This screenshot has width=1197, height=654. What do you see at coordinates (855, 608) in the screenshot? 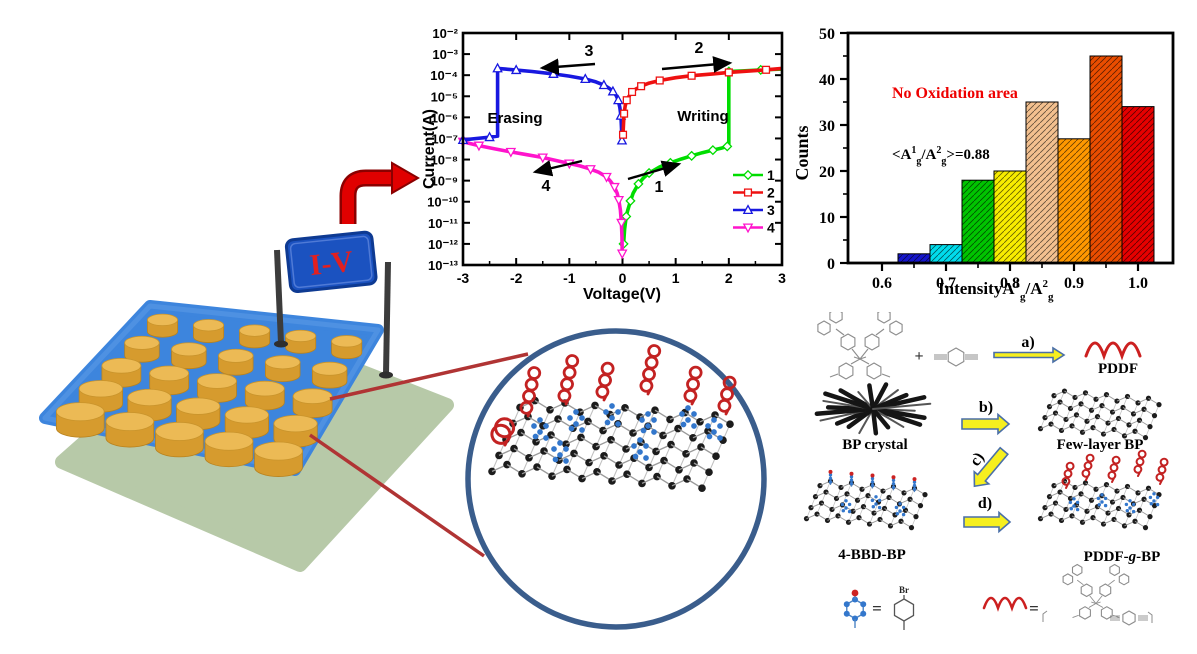
I see `bbd-molecule-symbol` at bounding box center [855, 608].